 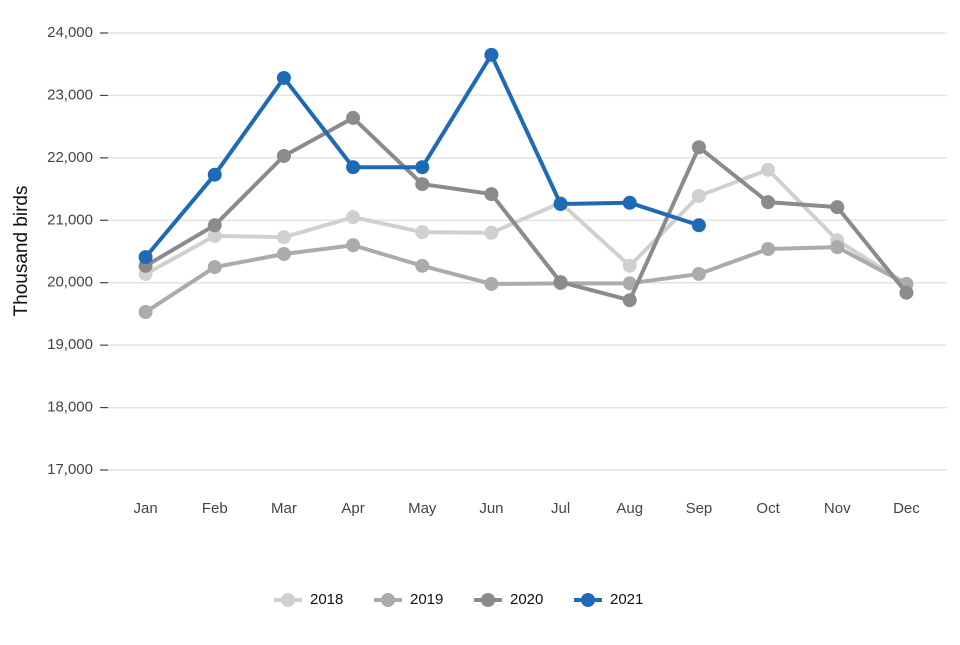 What do you see at coordinates (699, 508) in the screenshot?
I see `x-tick-label: Sep` at bounding box center [699, 508].